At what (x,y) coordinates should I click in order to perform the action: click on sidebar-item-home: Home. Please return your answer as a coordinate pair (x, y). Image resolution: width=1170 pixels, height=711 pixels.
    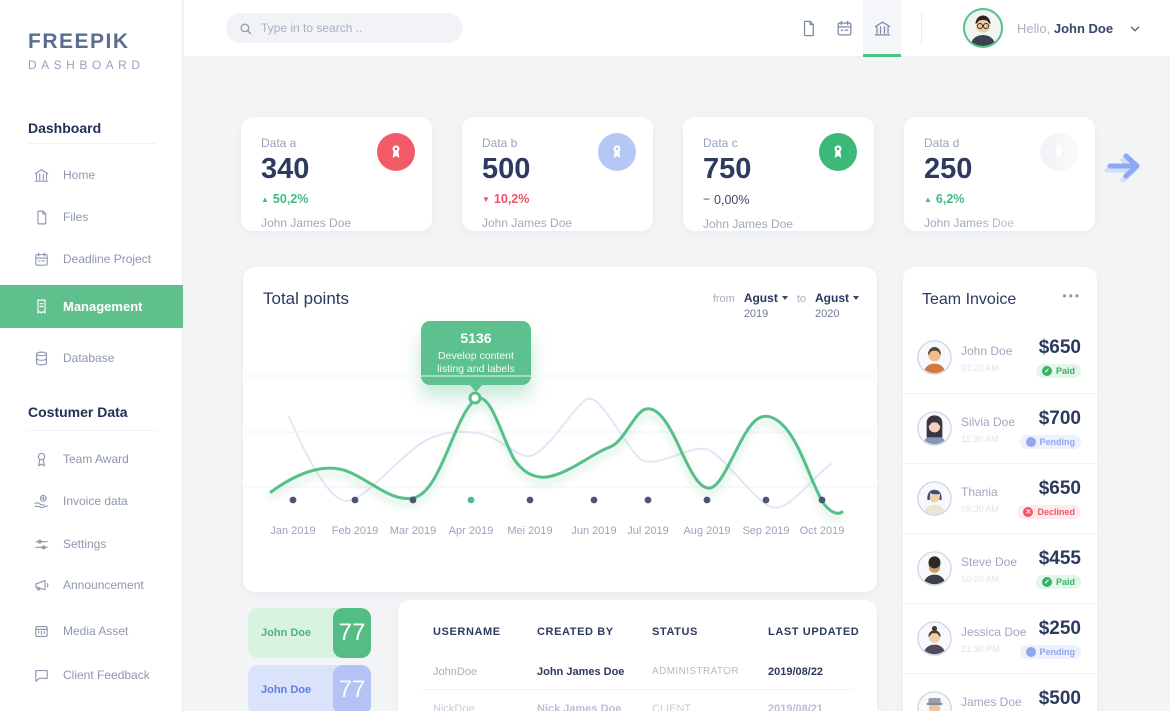
    Looking at the image, I should click on (91, 175).